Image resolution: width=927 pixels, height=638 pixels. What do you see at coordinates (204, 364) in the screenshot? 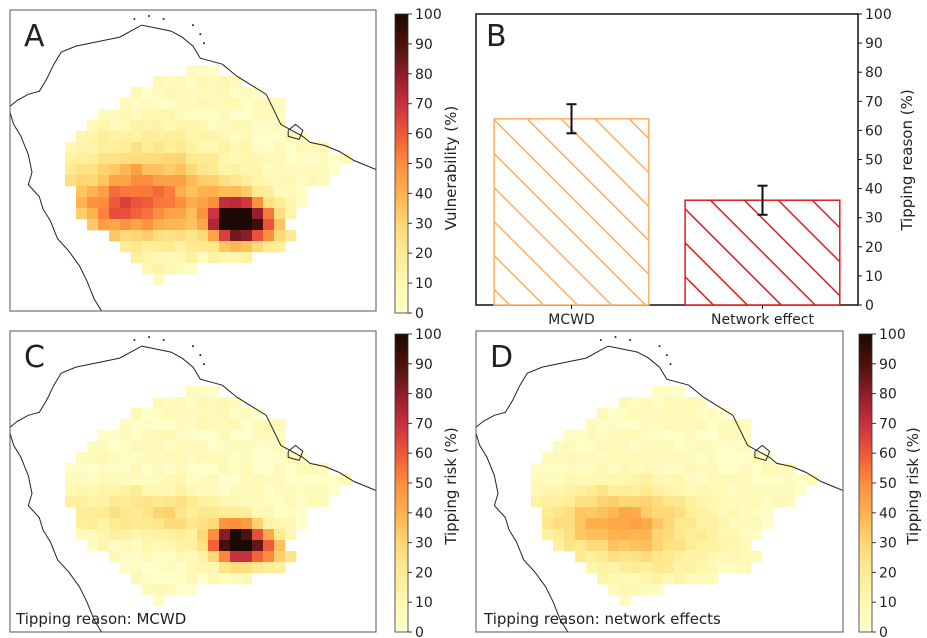
I see `coastline-island` at bounding box center [204, 364].